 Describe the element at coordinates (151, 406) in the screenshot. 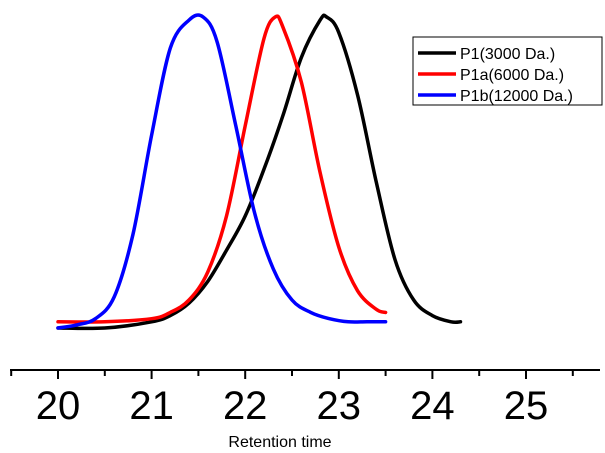

I see `x-tick-label: 21` at that location.